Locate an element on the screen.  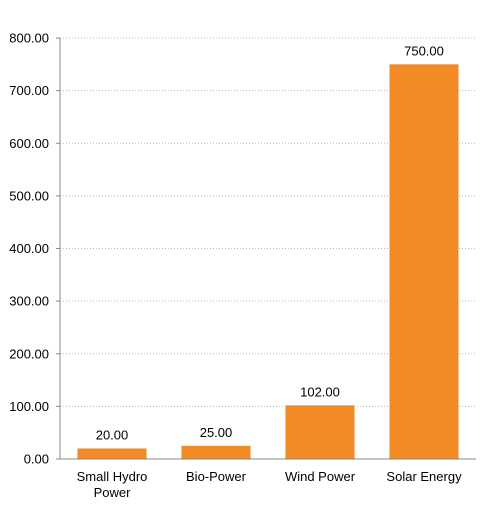
y-tick-label: 800.00 is located at coordinates (29, 38).